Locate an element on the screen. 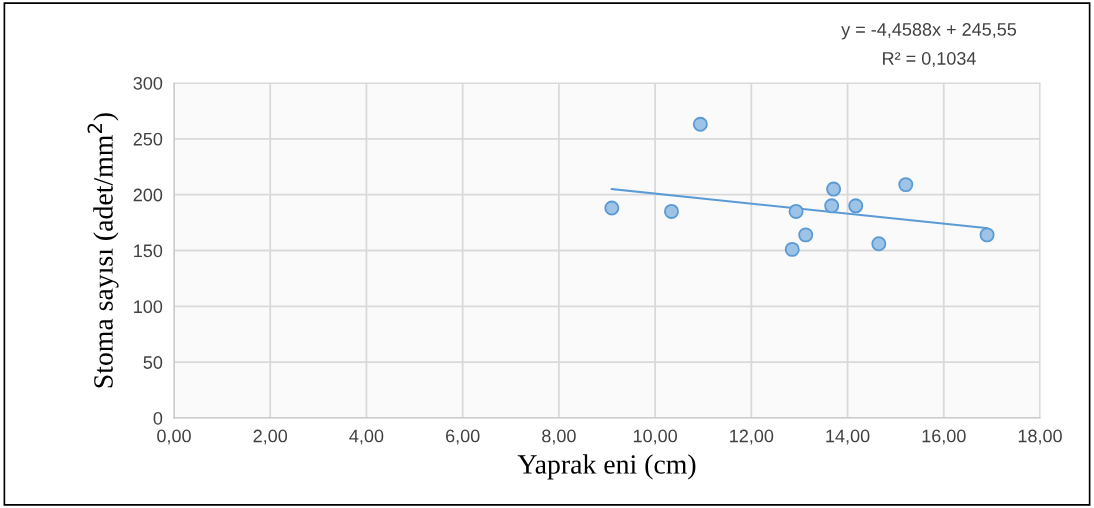 The image size is (1094, 508). x-tick-label: 8,00 is located at coordinates (559, 437).